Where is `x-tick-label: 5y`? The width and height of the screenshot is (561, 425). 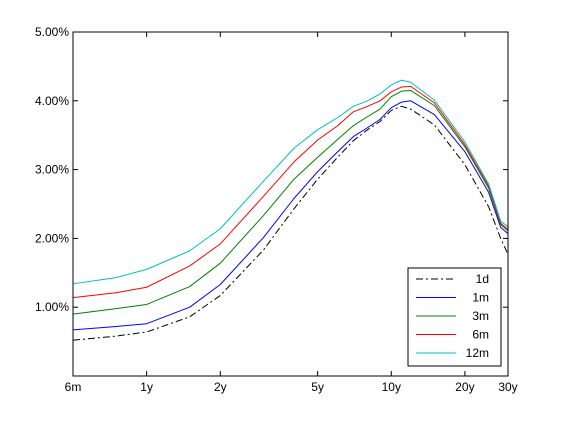 x-tick-label: 5y is located at coordinates (317, 387).